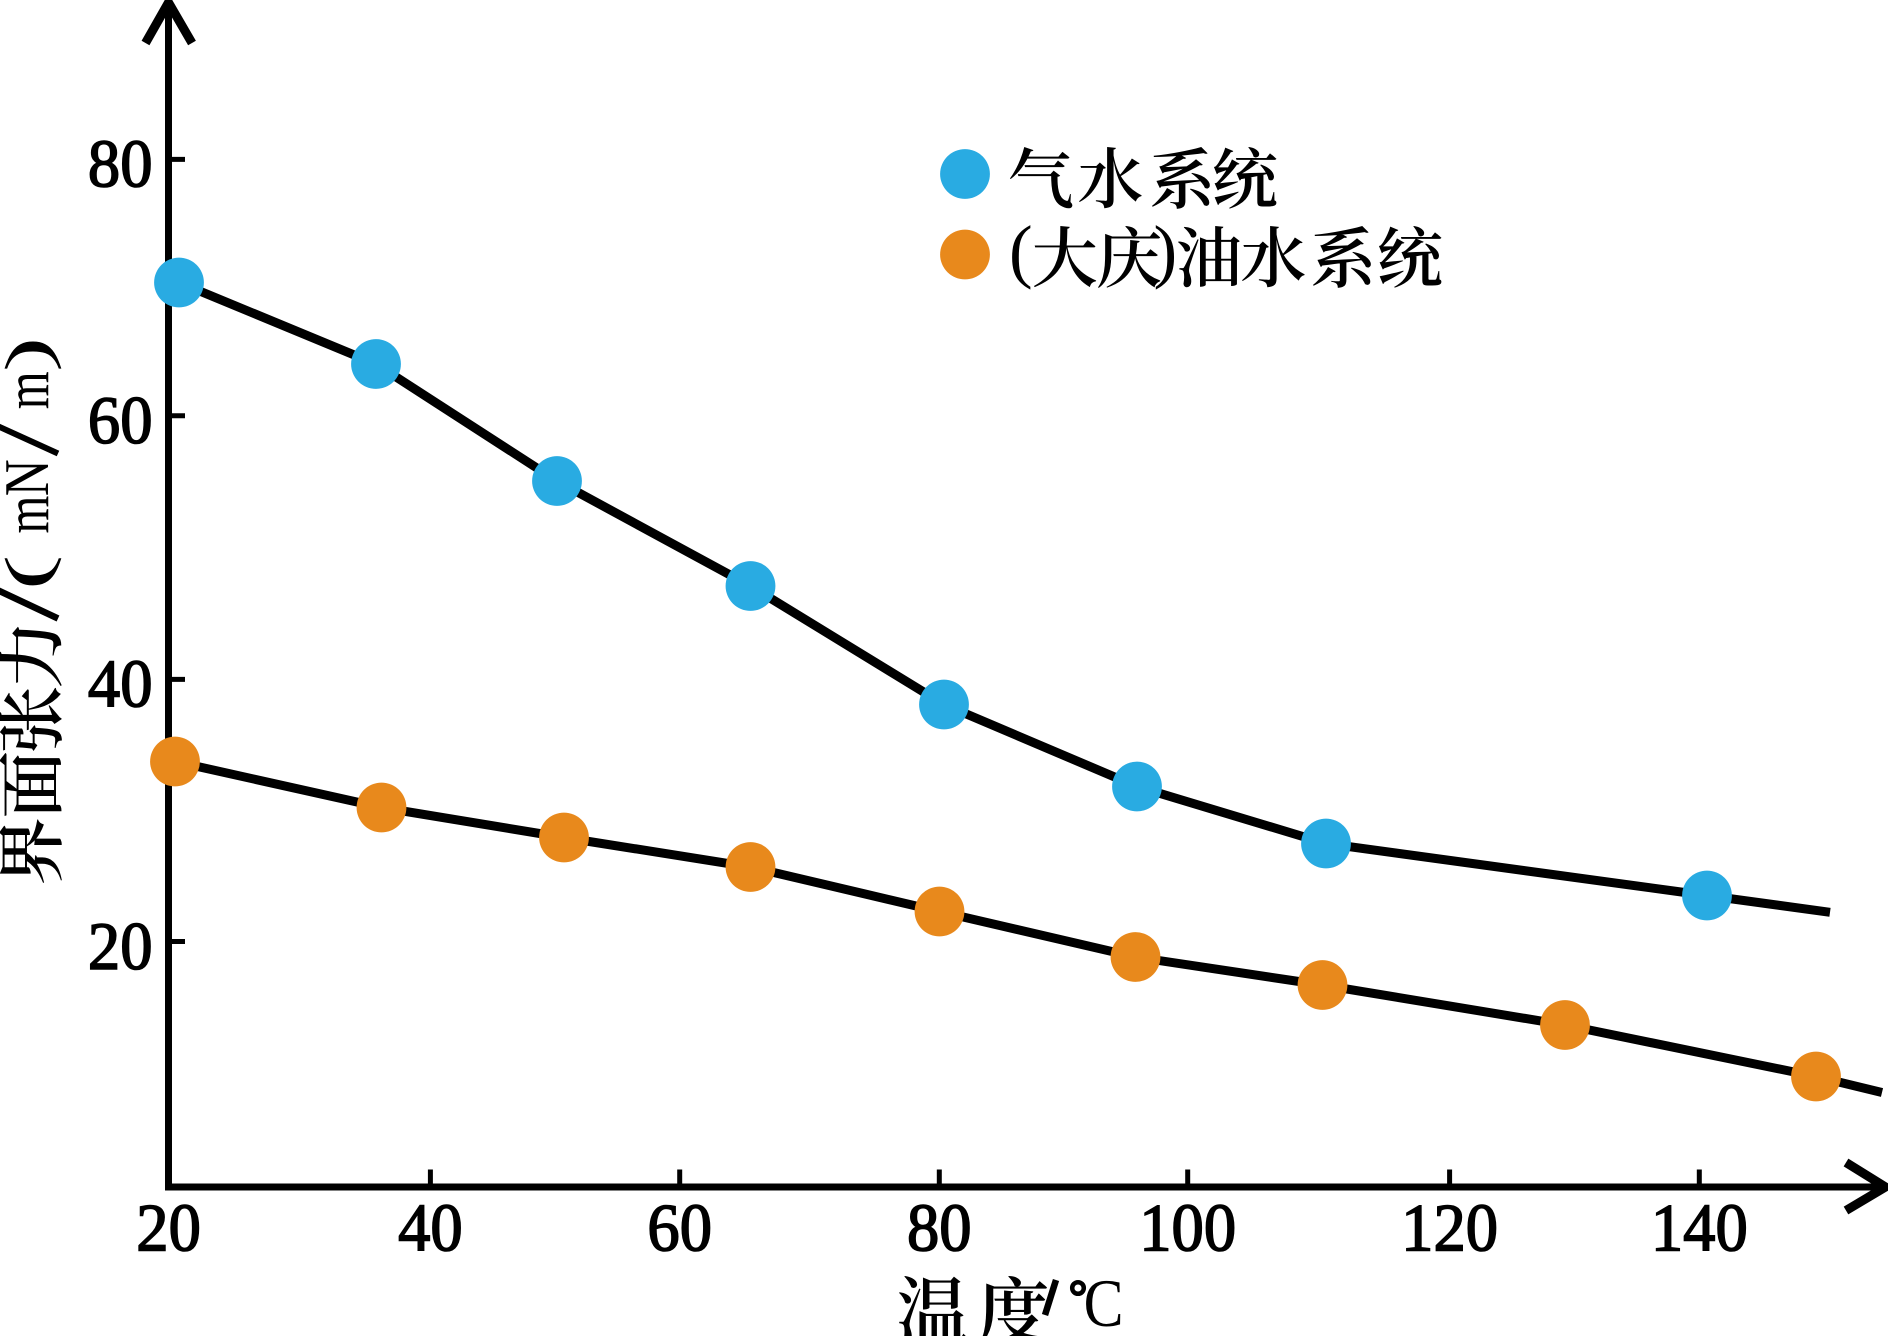  Describe the element at coordinates (1104, 1300) in the screenshot. I see `svg-text: C` at that location.